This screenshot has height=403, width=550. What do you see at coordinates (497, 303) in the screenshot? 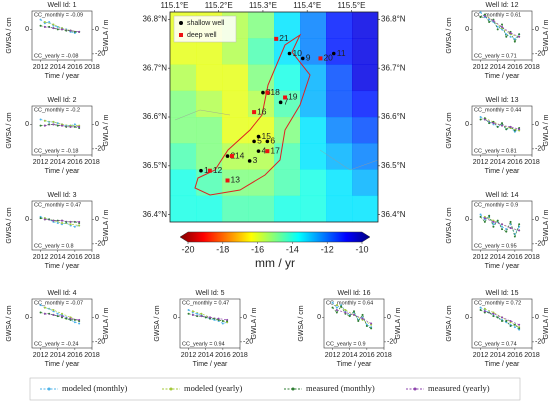
I see `cc-monthly: CC_monthly = 0.72` at bounding box center [497, 303].